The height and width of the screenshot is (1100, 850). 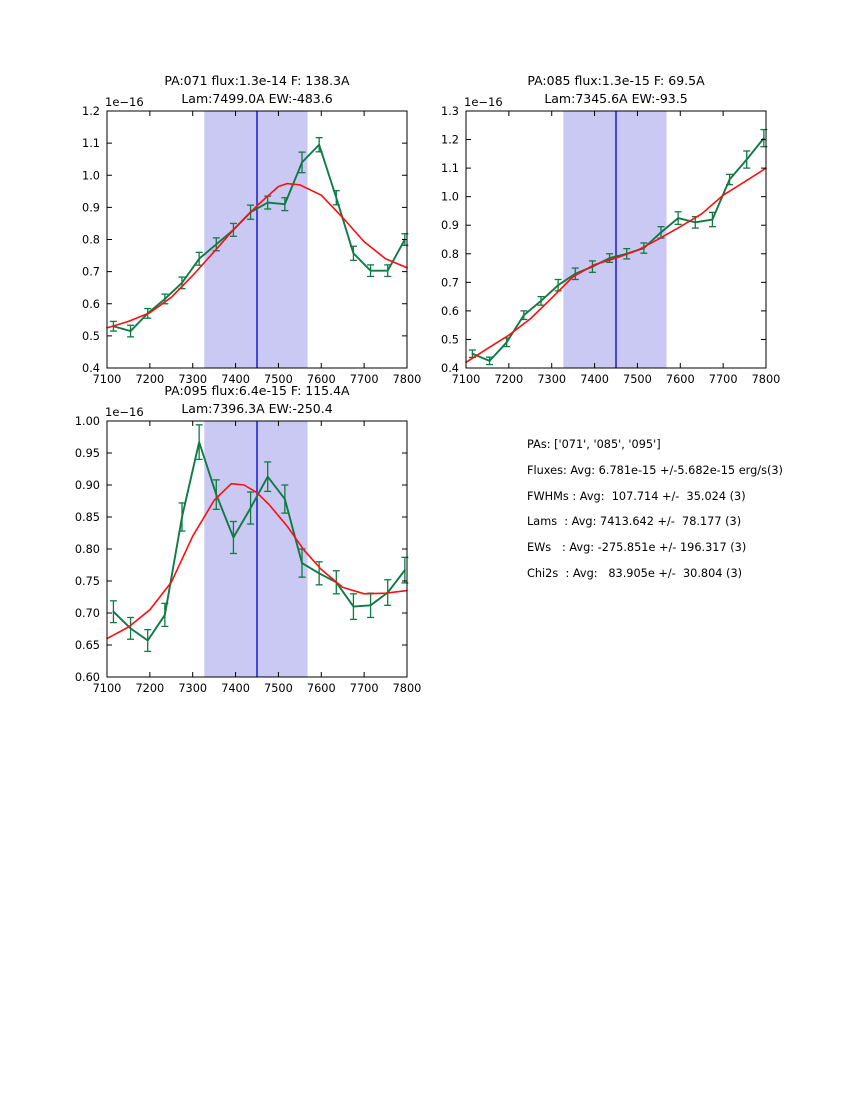 I want to click on chart-title-line1: PA:095 flux:6.4e-15 F: 115.4A, so click(x=257, y=390).